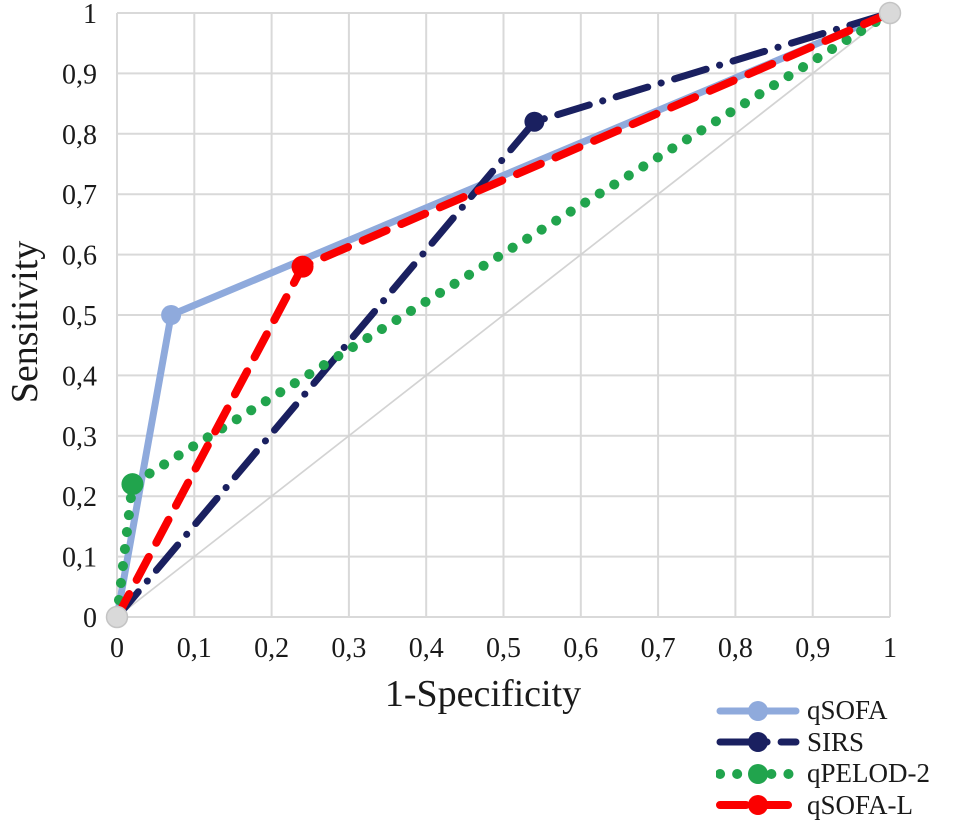 The height and width of the screenshot is (826, 969). I want to click on qsofa-line-sample-icon, so click(758, 710).